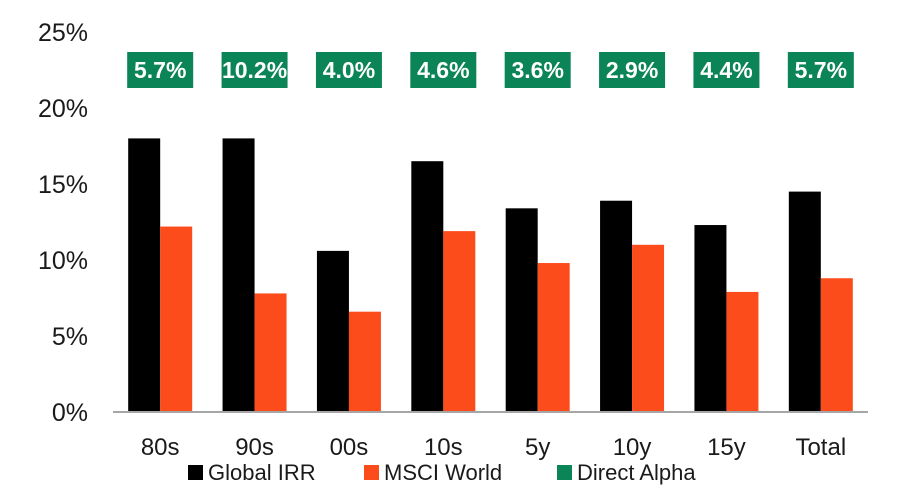  What do you see at coordinates (490, 70) in the screenshot?
I see `direct-alpha-labels: 5.7% 10.2% 4.0% 4.6% 3.6% 2.9% 4.4% 5.7%` at bounding box center [490, 70].